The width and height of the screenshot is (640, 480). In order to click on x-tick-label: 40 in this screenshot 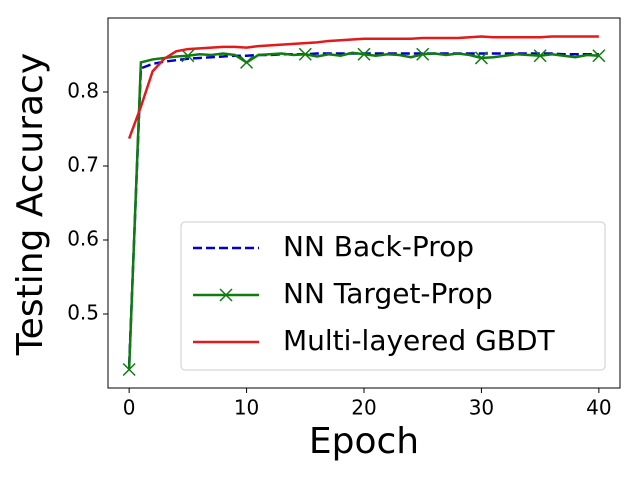, I will do `click(598, 408)`.